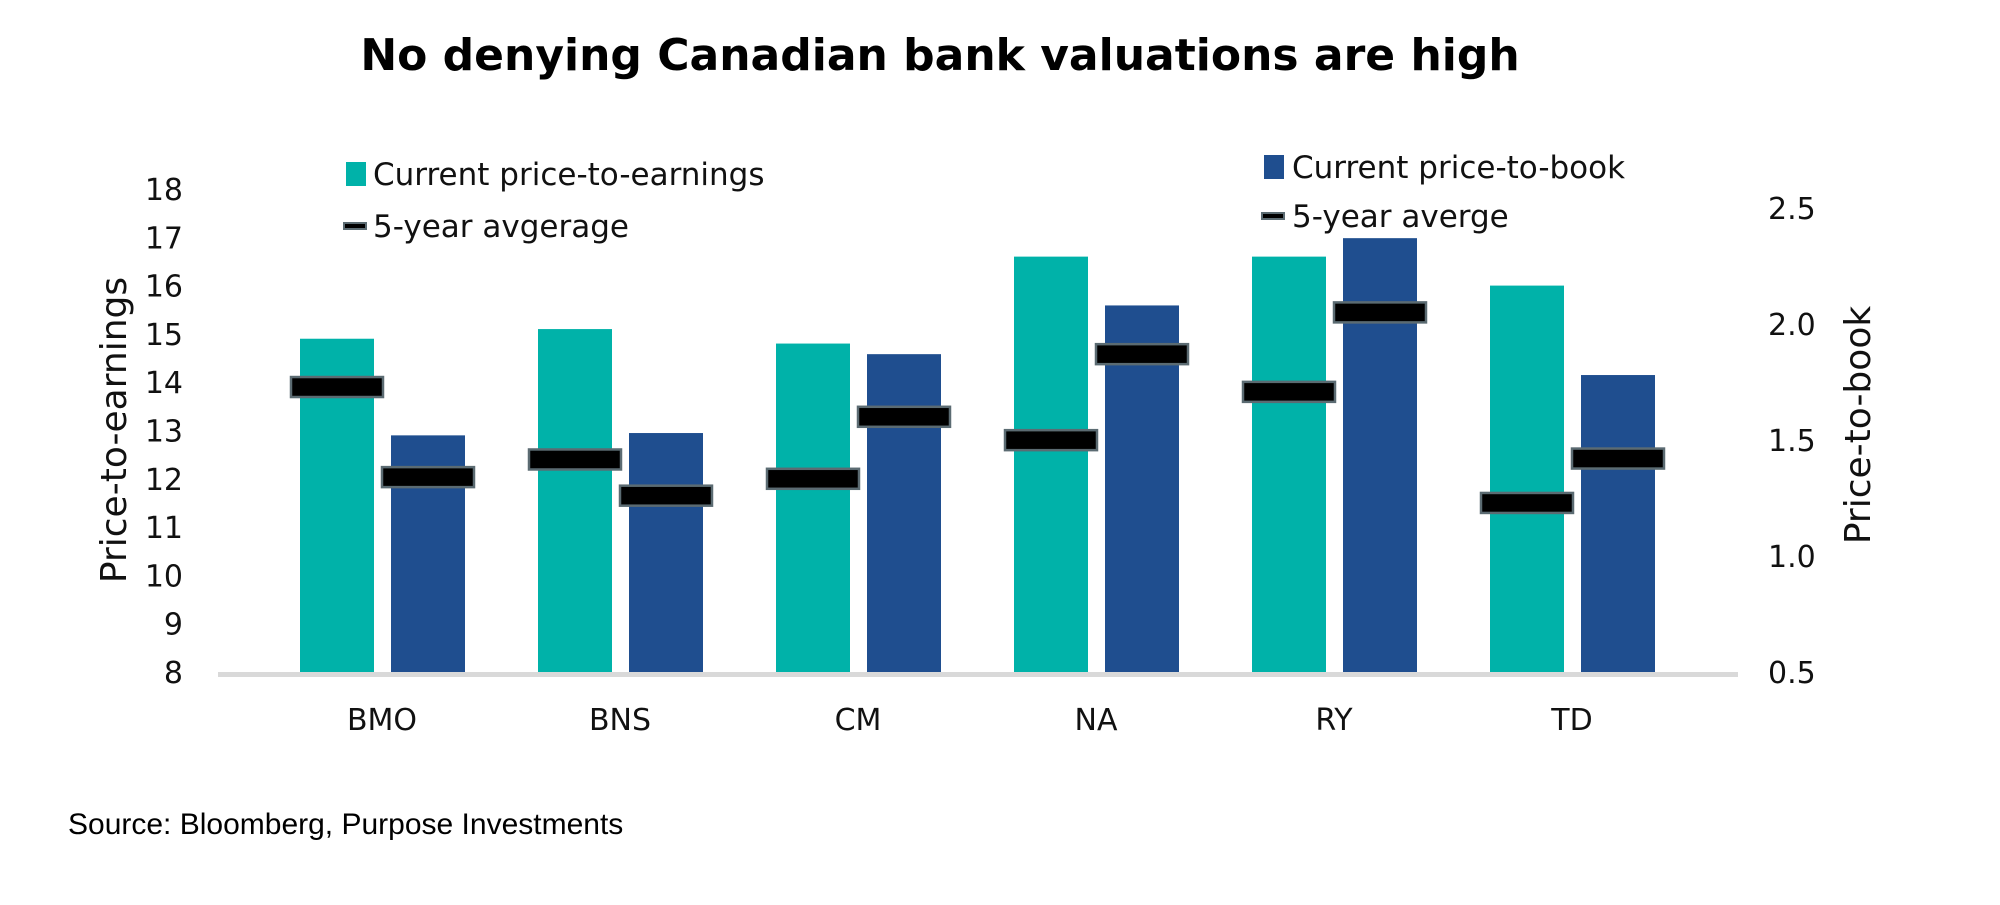  I want to click on left-tick-label: 18, so click(164, 190).